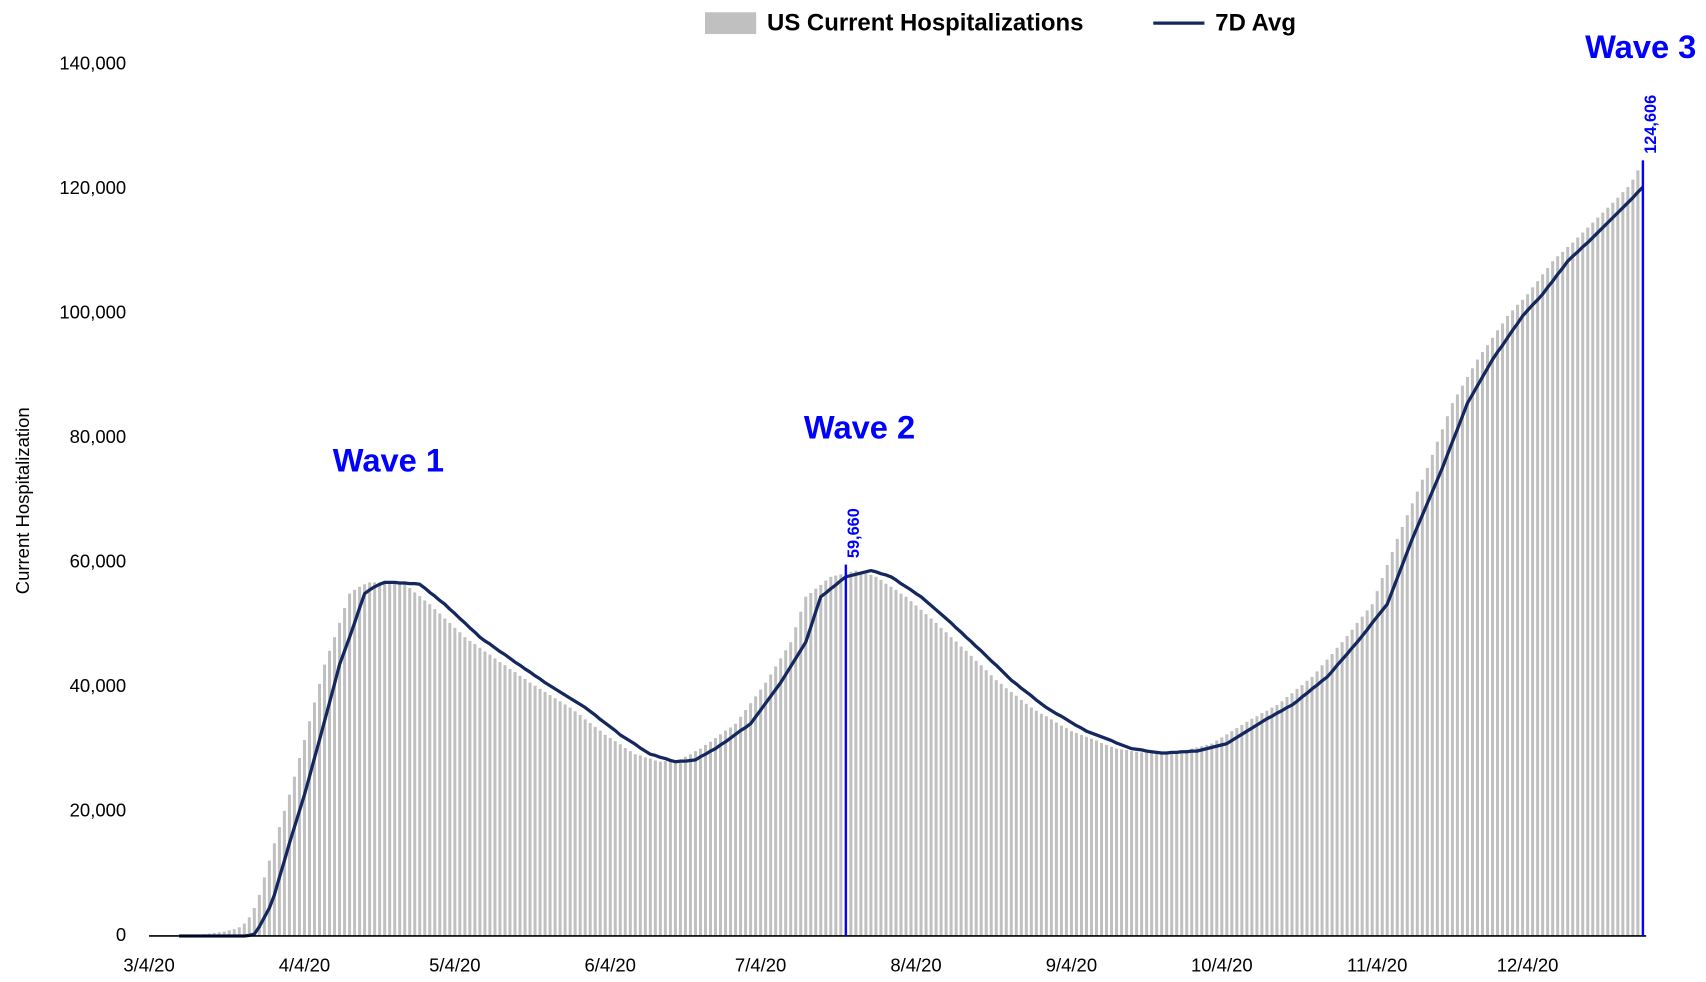 The image size is (1706, 982). Describe the element at coordinates (304, 964) in the screenshot. I see `x-tick-label: 4/4/20` at that location.